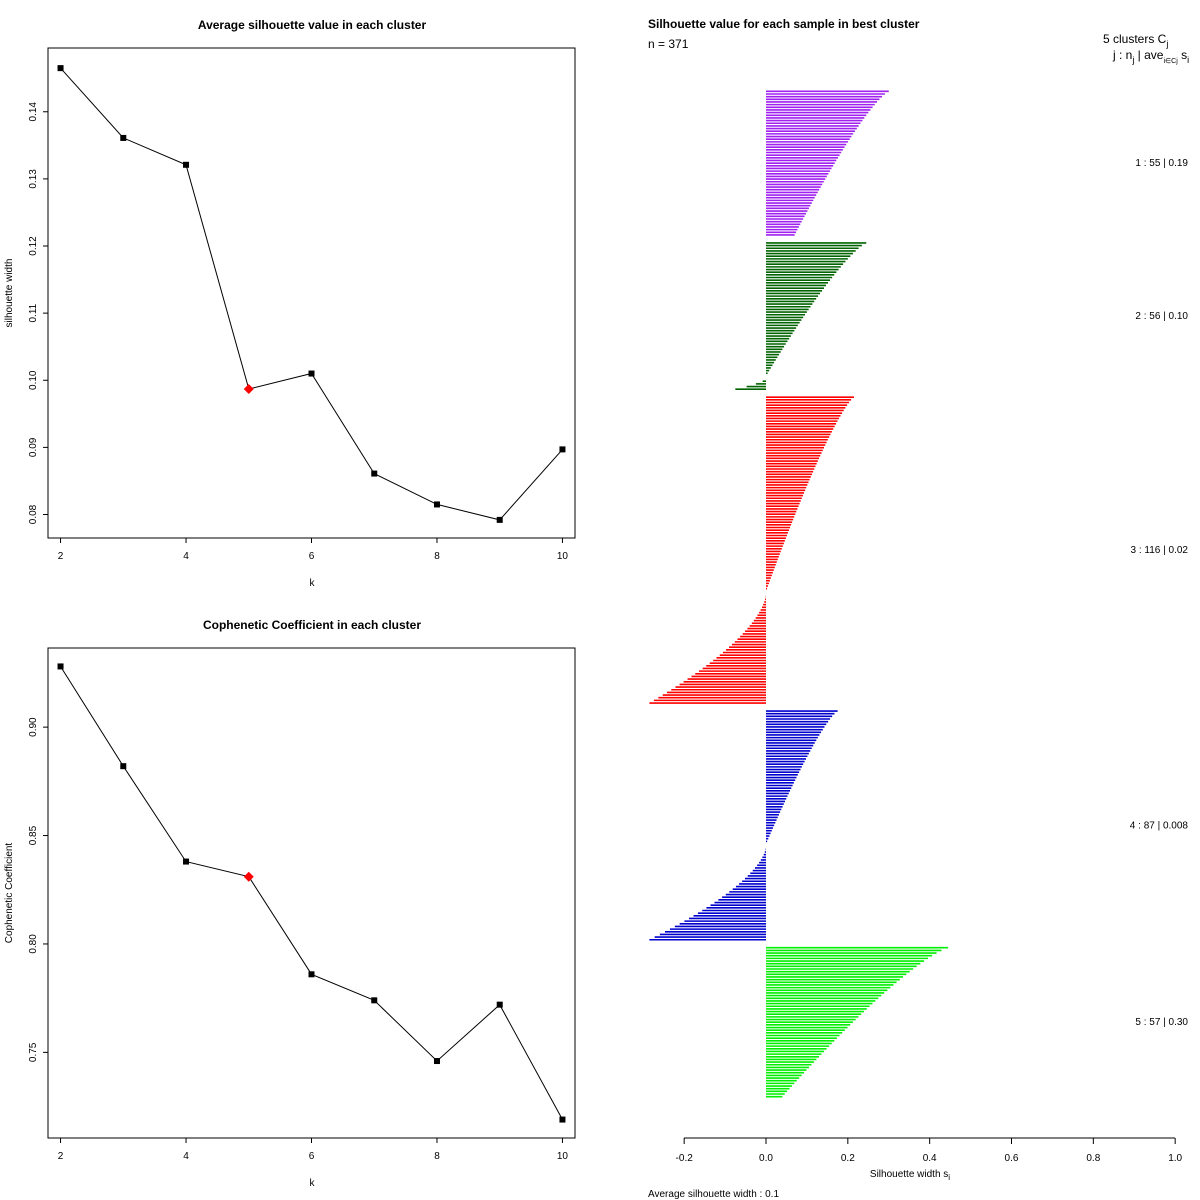 The image size is (1200, 1200). What do you see at coordinates (33, 944) in the screenshot?
I see `y-tick-label: 0.80` at bounding box center [33, 944].